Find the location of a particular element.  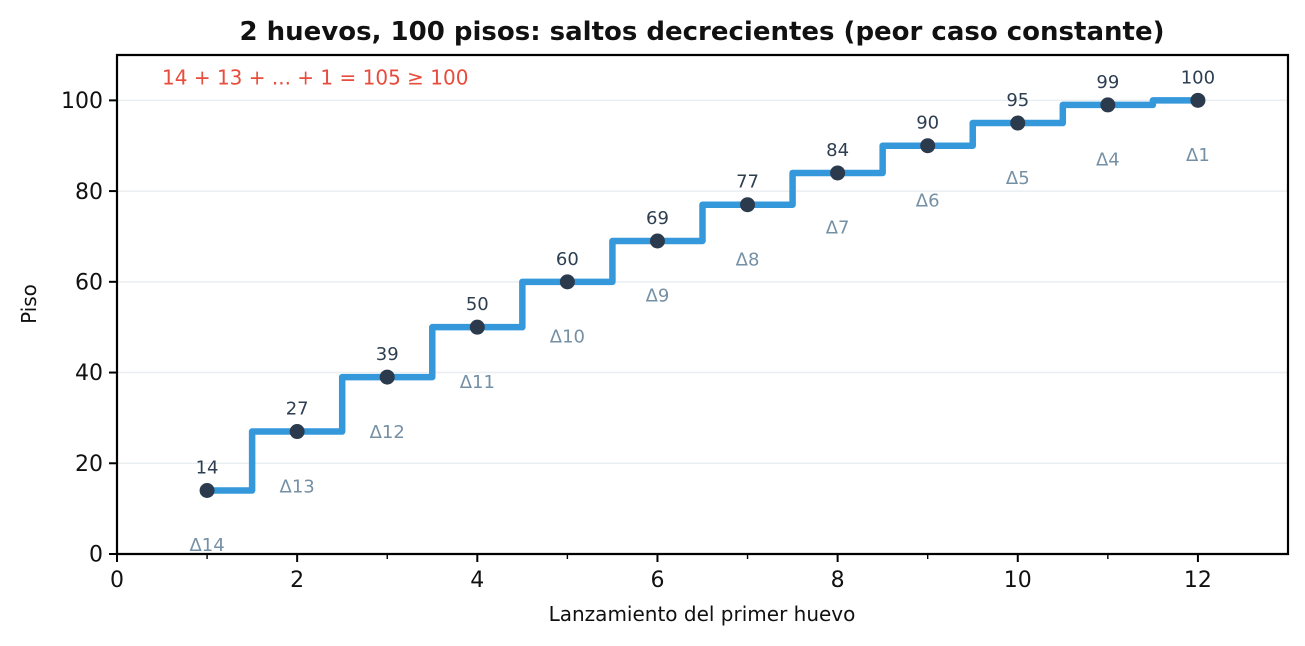

y-tick-label: 60 is located at coordinates (89, 283).